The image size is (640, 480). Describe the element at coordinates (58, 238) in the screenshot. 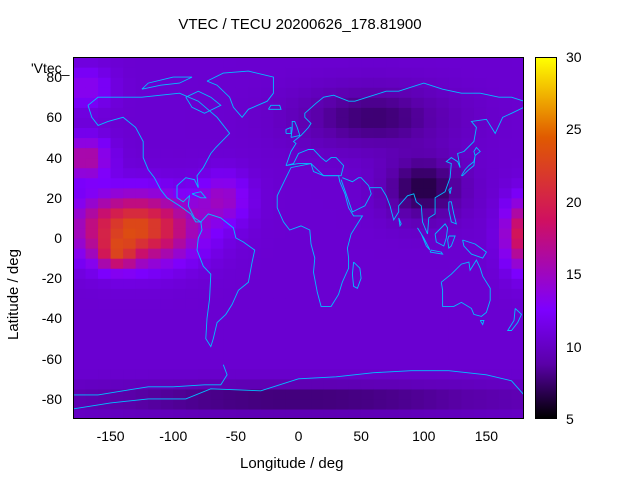

I see `y-tick-label: 0` at that location.